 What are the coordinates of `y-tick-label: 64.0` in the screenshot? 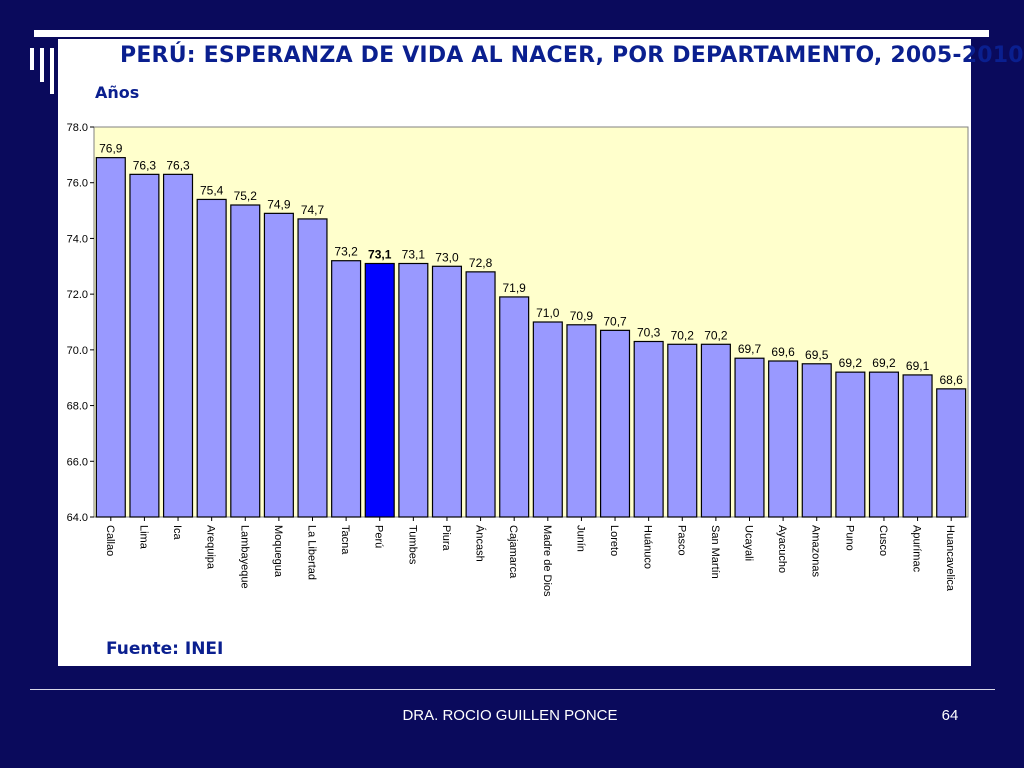 It's located at (77, 518).